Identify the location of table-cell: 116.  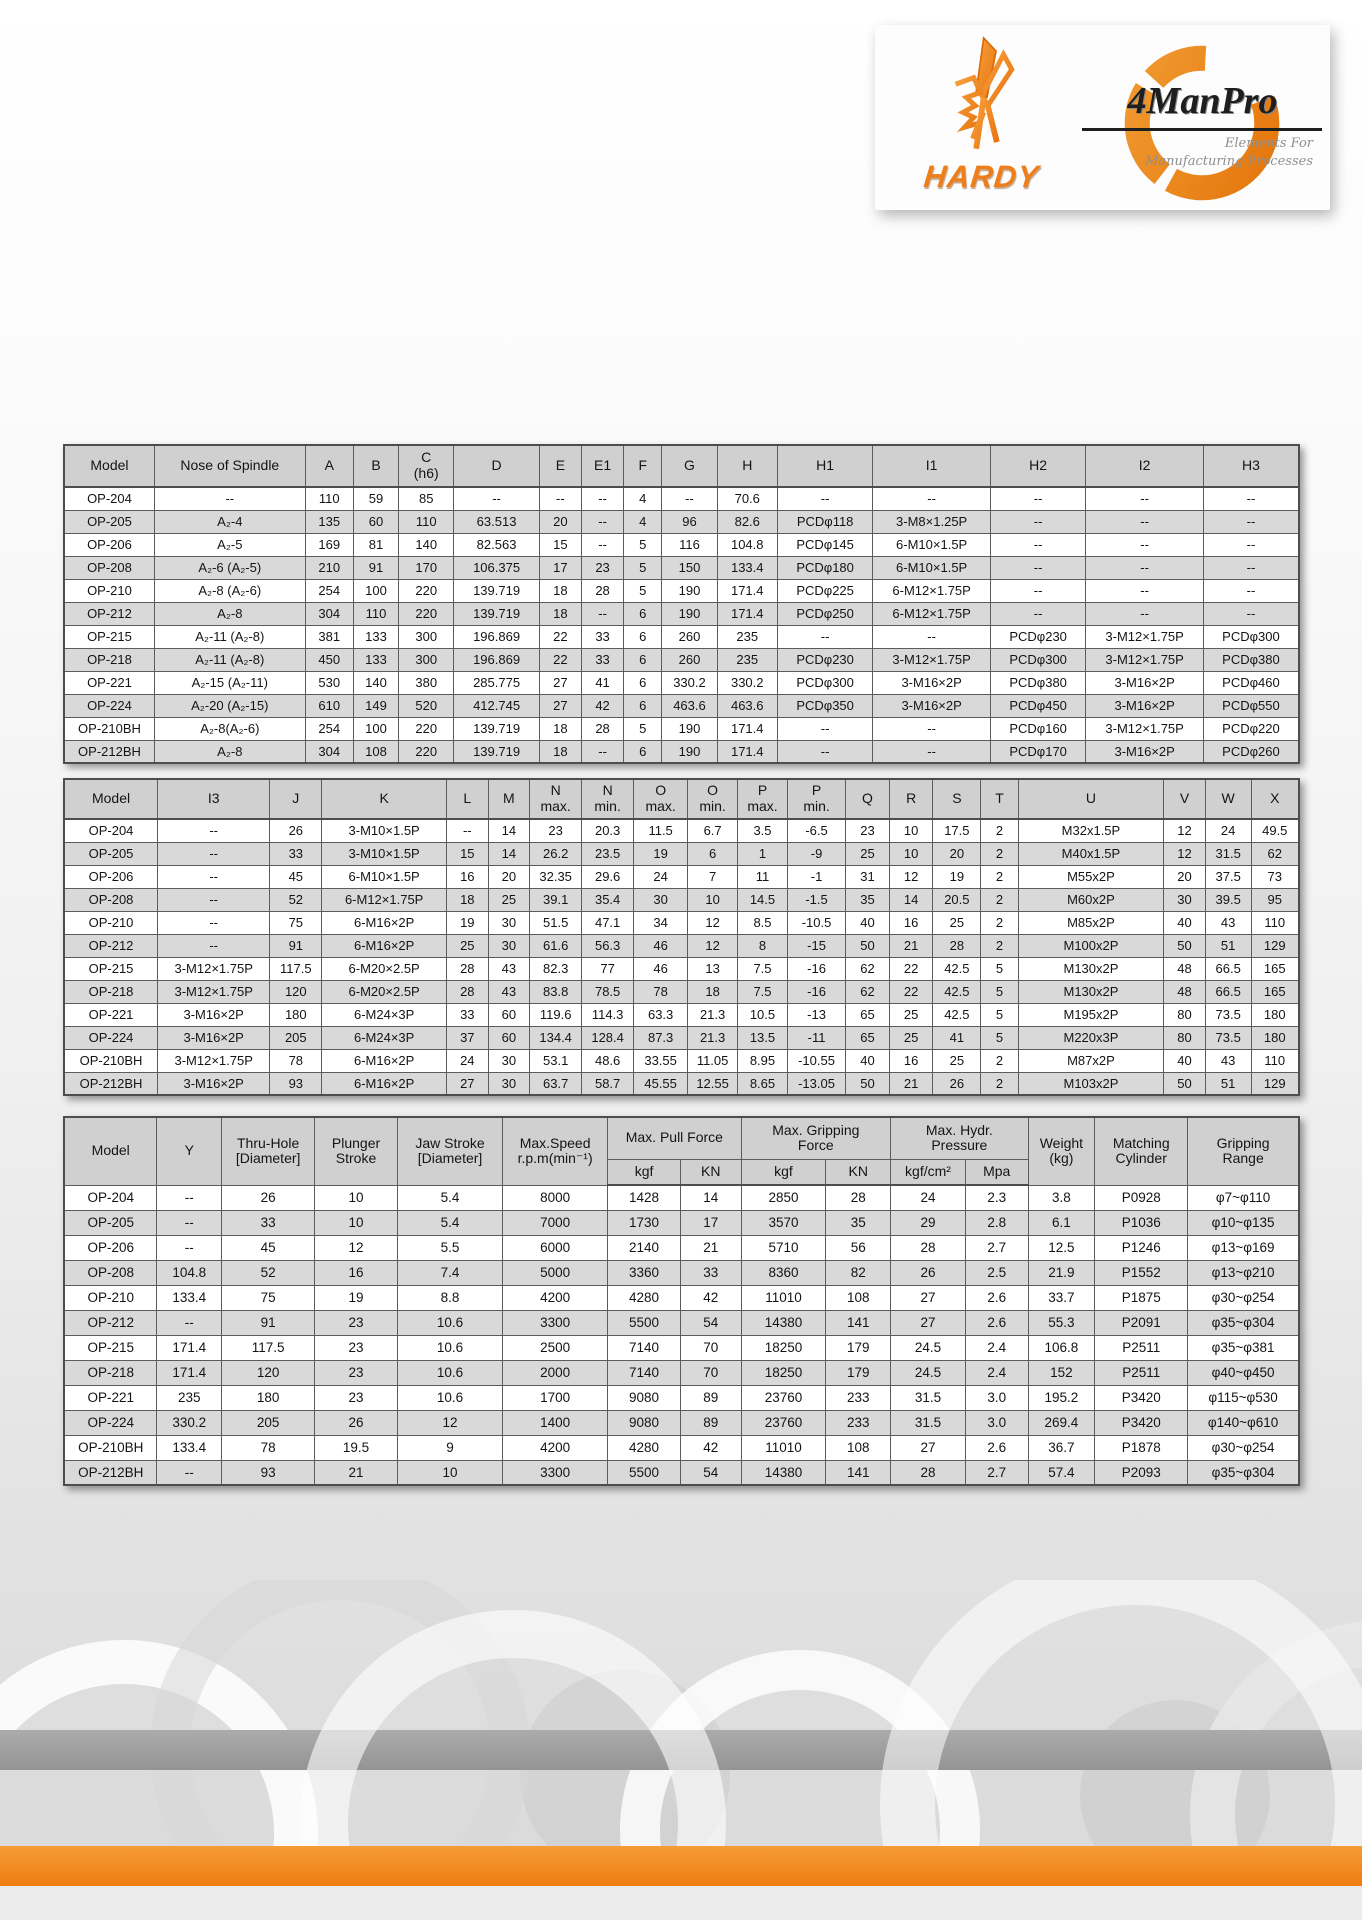
(689, 544).